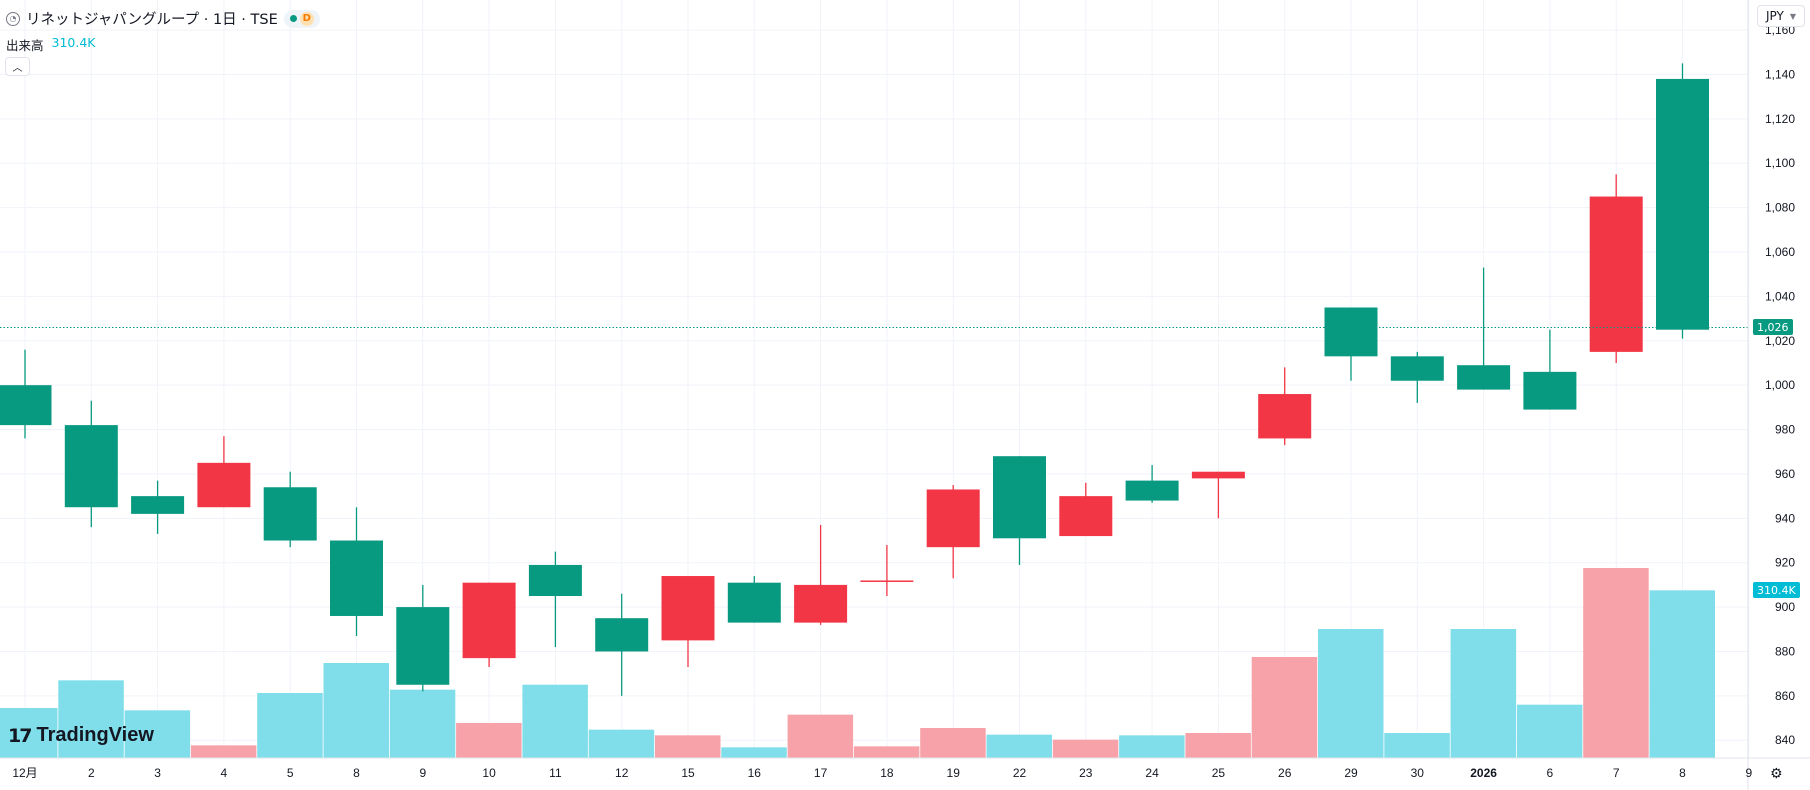 The image size is (1810, 790). Describe the element at coordinates (1086, 773) in the screenshot. I see `time-tick-label: 23` at that location.